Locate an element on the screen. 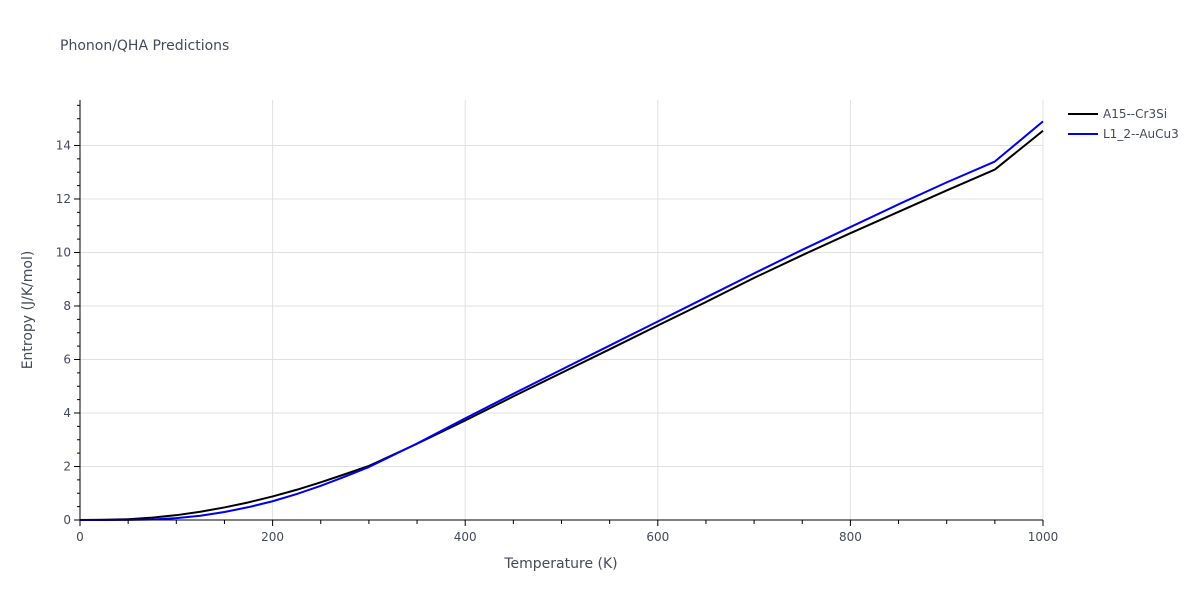  y-tick-label: 12 is located at coordinates (63, 199).